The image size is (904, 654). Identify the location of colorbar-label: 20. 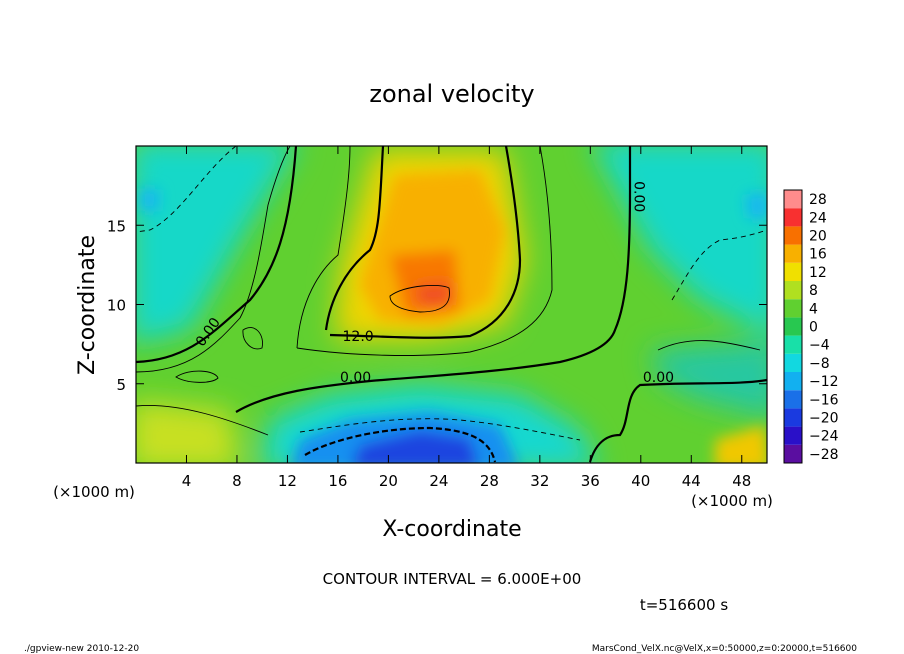
(818, 237).